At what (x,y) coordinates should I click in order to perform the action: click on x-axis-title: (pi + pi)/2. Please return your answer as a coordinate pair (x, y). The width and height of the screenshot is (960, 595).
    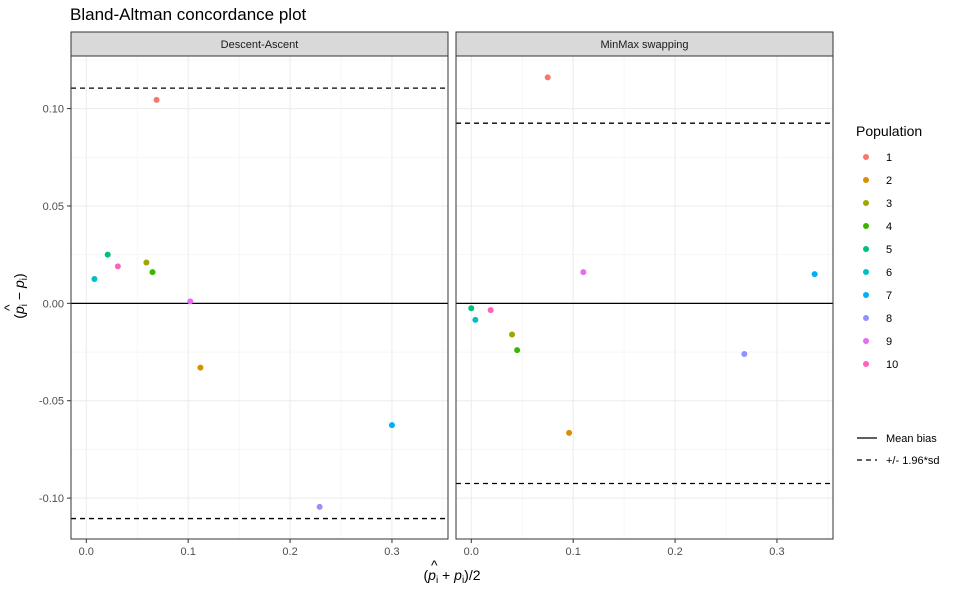
    Looking at the image, I should click on (451, 576).